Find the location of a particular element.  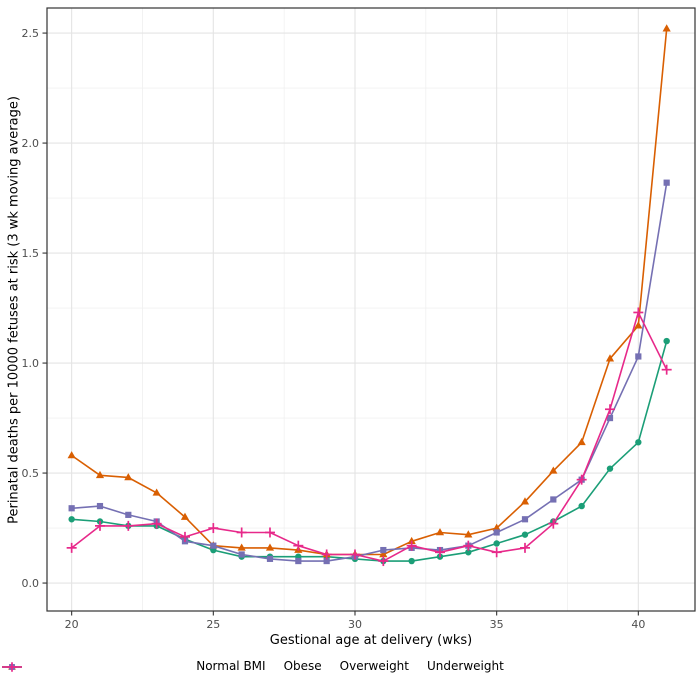

legend-item-underweight: Underweight is located at coordinates (253, 666).